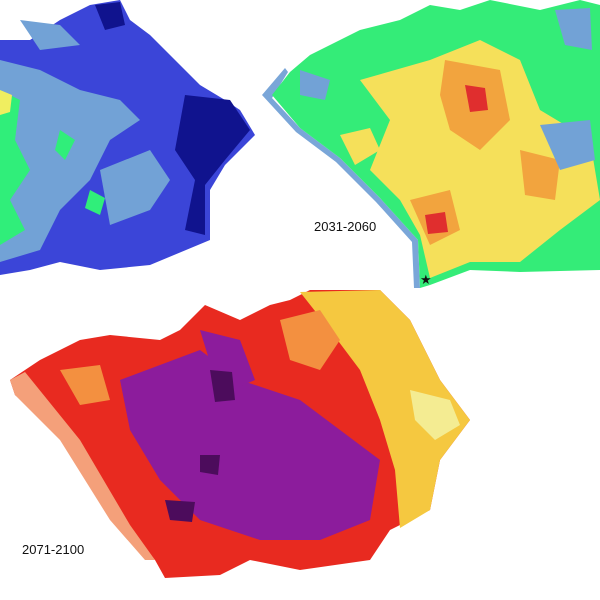  I want to click on period-label: 2071-2100, so click(53, 549).